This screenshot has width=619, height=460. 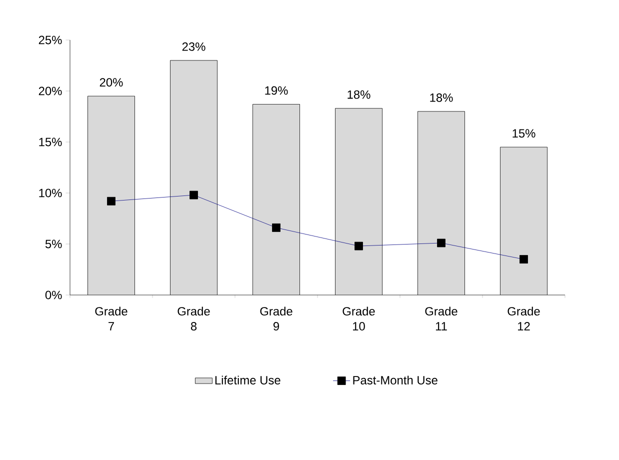 What do you see at coordinates (194, 46) in the screenshot?
I see `data-label: 23%` at bounding box center [194, 46].